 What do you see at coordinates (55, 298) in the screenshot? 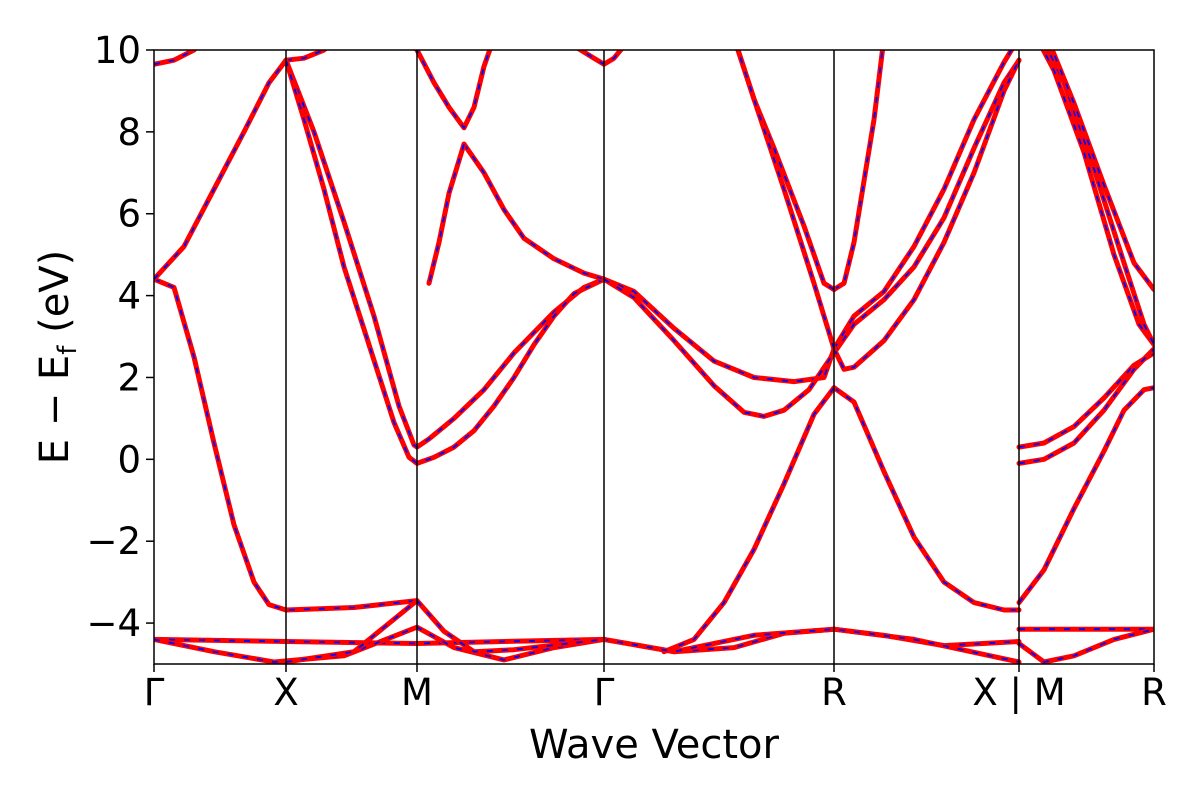
I see `y-axis-title-unit: (eV)` at bounding box center [55, 298].